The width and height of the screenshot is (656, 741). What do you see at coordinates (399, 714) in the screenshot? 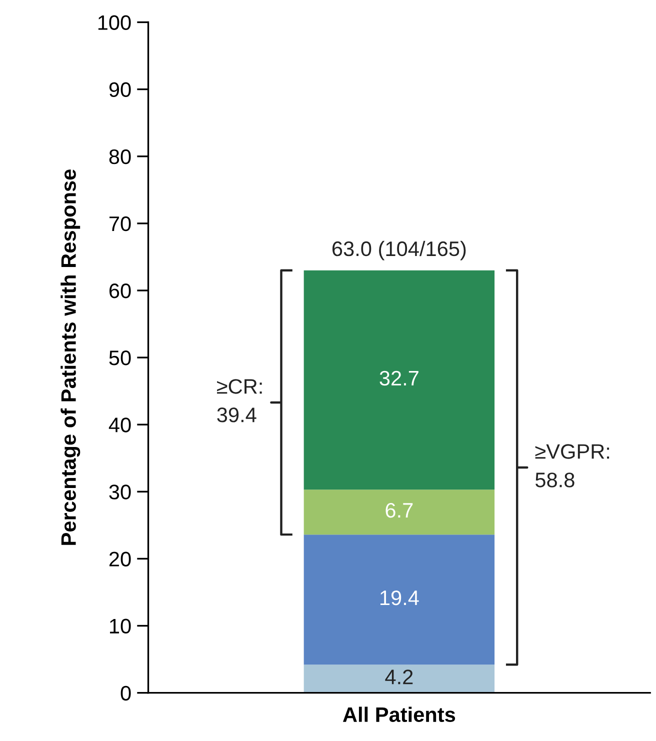
I see `x-tick-label: All Patients` at bounding box center [399, 714].